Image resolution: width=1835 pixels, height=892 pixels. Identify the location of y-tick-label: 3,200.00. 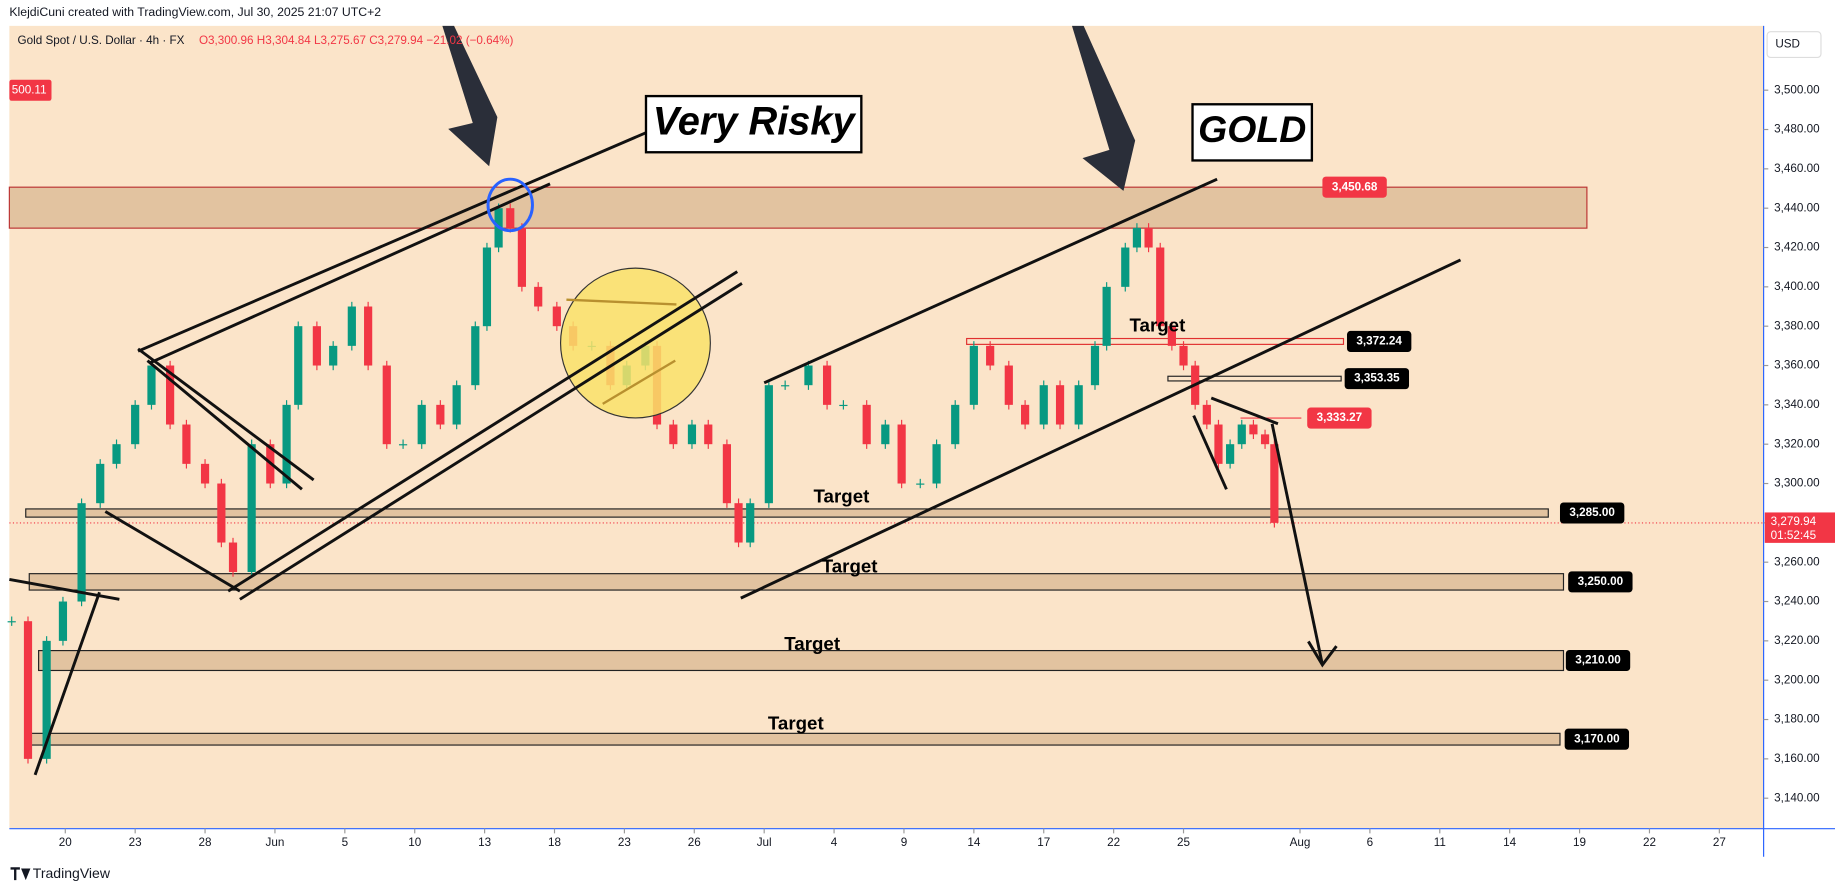
(1797, 679).